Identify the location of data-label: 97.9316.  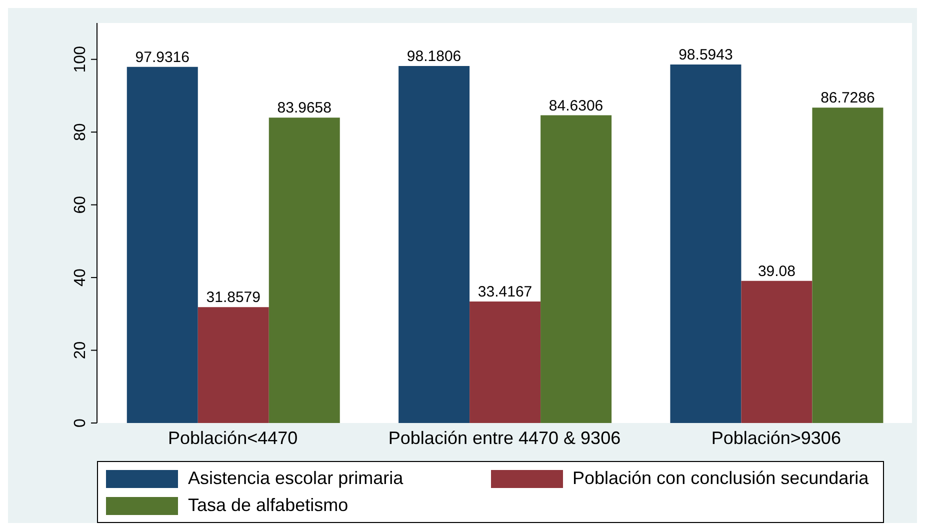
(162, 57).